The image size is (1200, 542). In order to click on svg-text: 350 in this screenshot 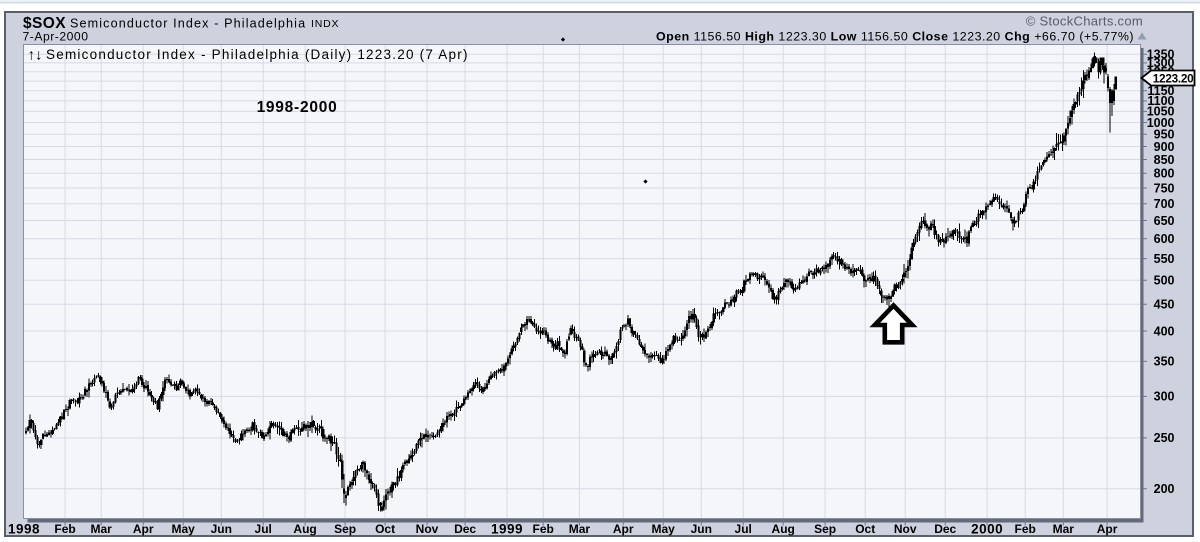, I will do `click(1164, 362)`.